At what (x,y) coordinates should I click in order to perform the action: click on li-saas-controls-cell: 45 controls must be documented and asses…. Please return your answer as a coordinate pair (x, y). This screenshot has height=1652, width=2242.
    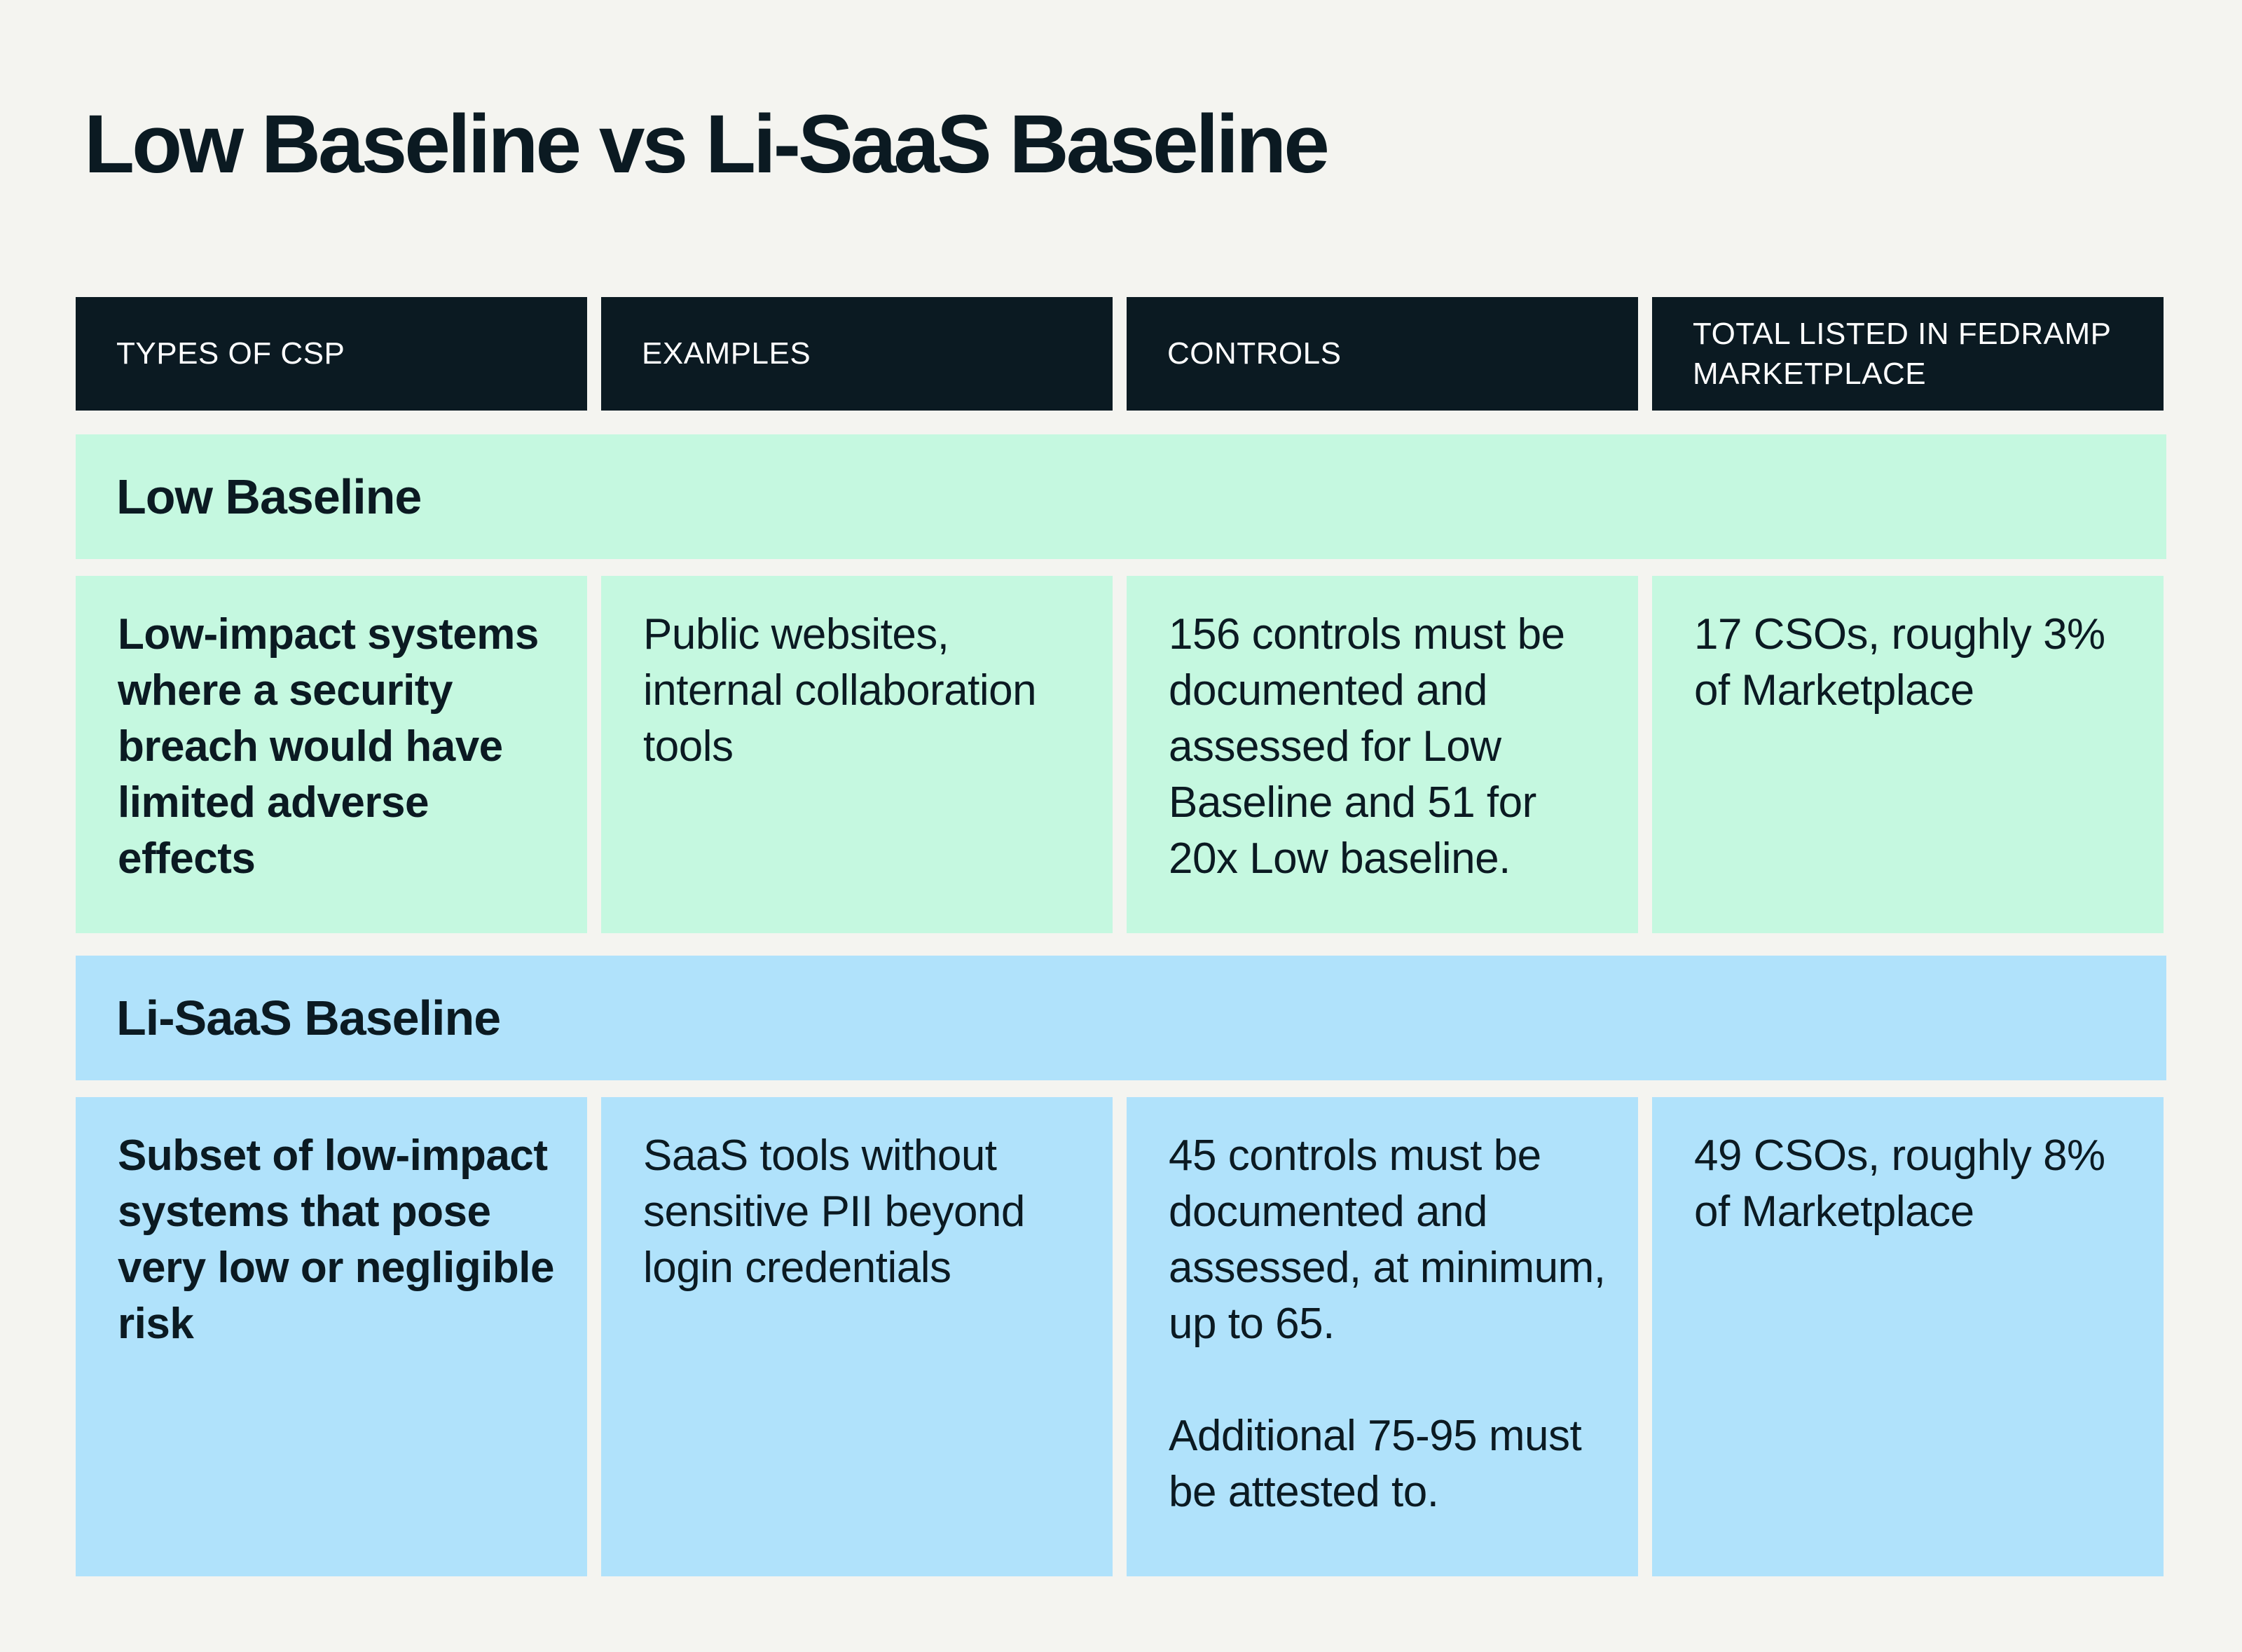
    Looking at the image, I should click on (1382, 1336).